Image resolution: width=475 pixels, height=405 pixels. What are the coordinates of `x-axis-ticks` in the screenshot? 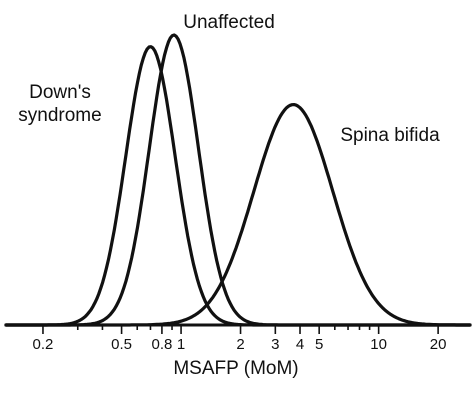 It's located at (240, 329).